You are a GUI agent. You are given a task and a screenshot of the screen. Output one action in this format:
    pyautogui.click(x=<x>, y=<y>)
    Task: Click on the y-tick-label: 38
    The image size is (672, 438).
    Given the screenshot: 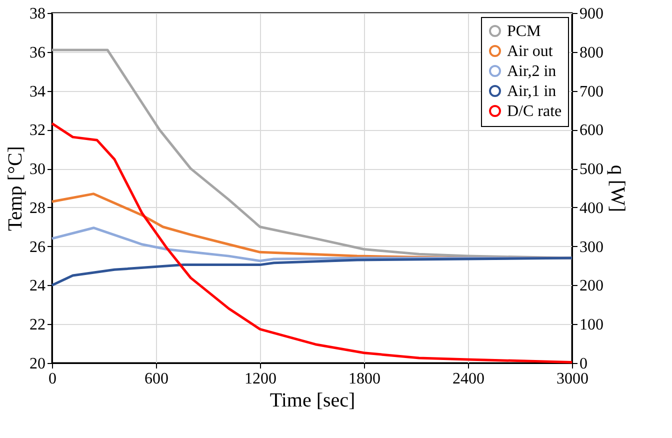 What is the action you would take?
    pyautogui.click(x=38, y=14)
    